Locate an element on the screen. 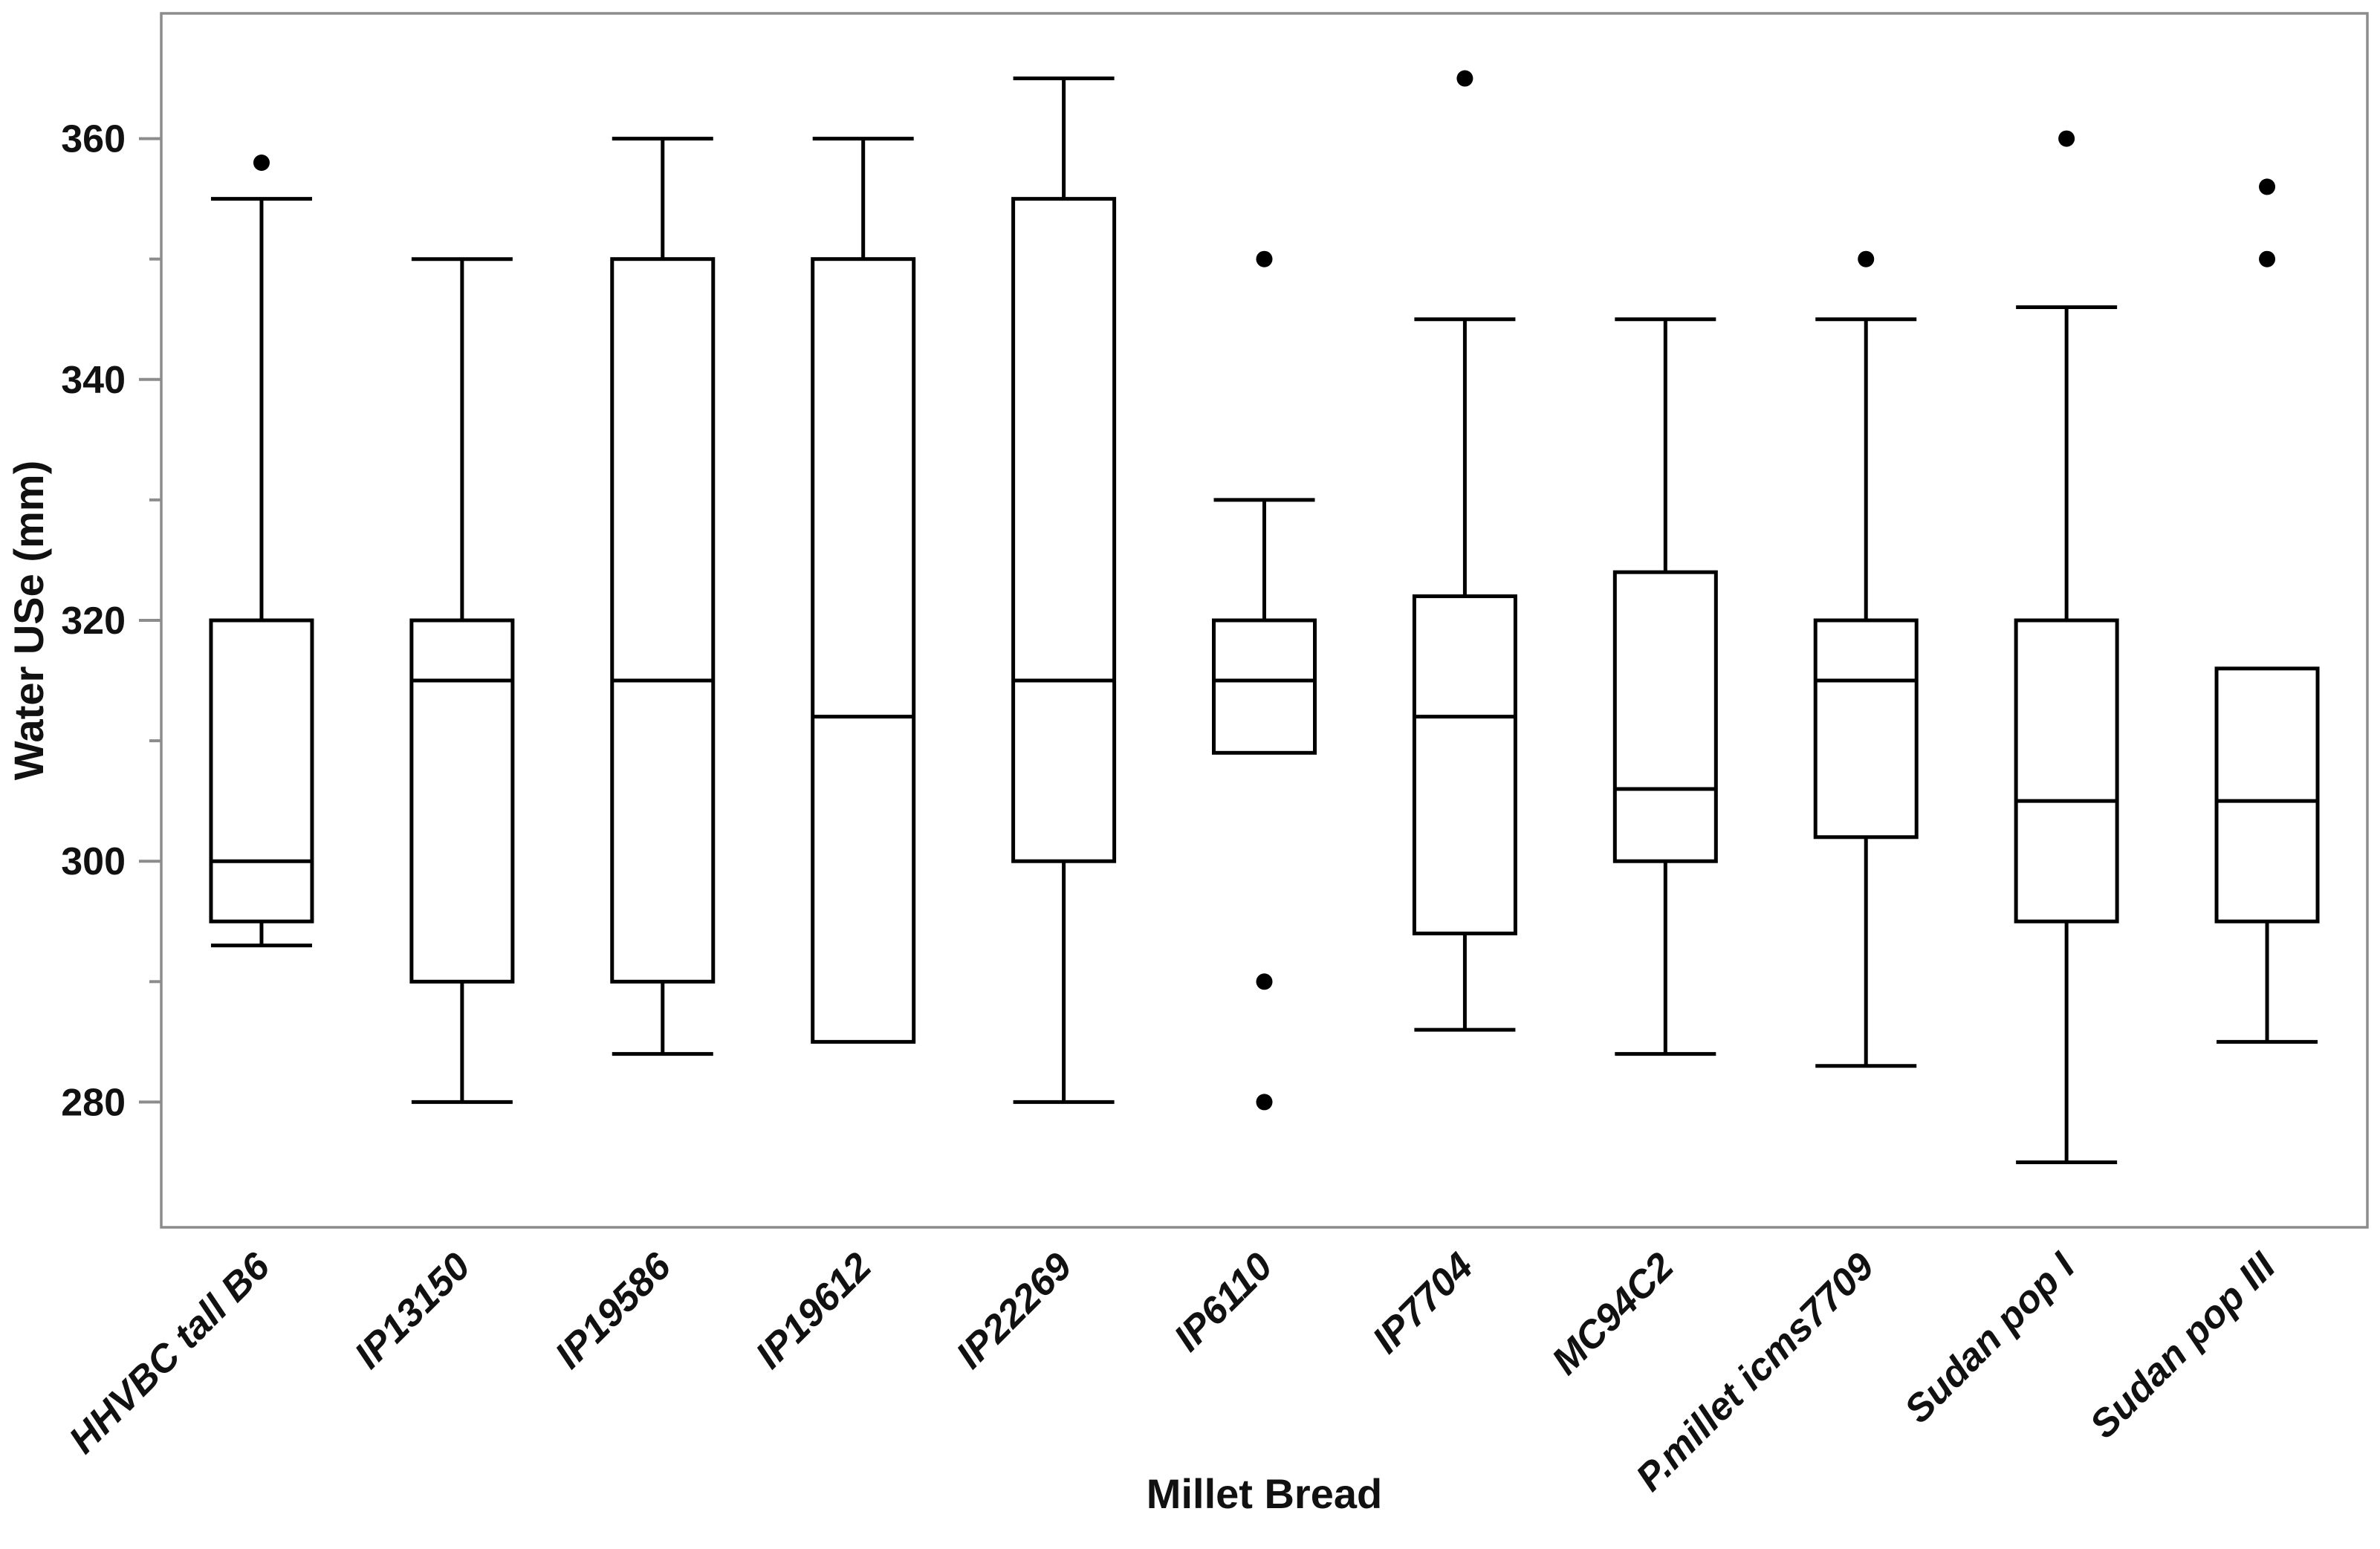 Image resolution: width=2380 pixels, height=1549 pixels. x-axis-category-label: IP22269 is located at coordinates (1014, 1310).